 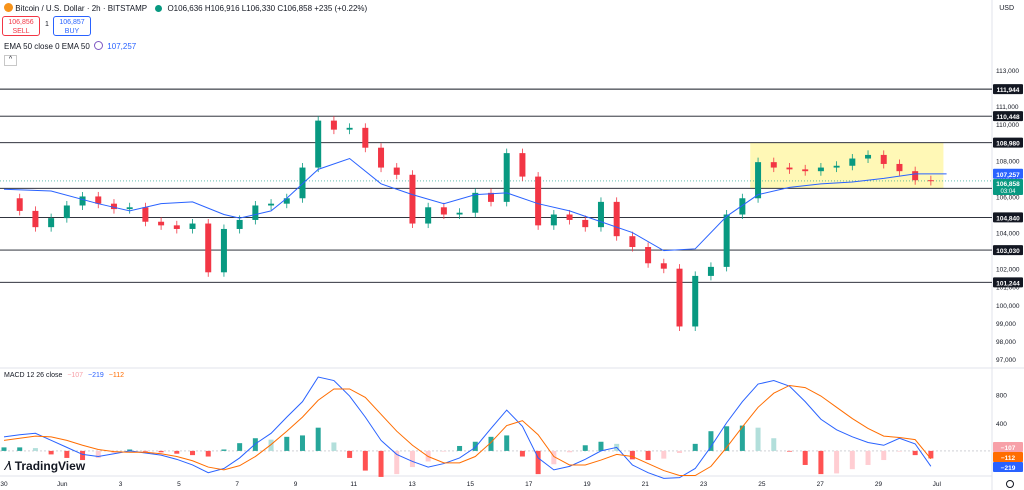 I want to click on ema-legend: EMA 50 close 0 EMA 50 107,257, so click(x=70, y=46).